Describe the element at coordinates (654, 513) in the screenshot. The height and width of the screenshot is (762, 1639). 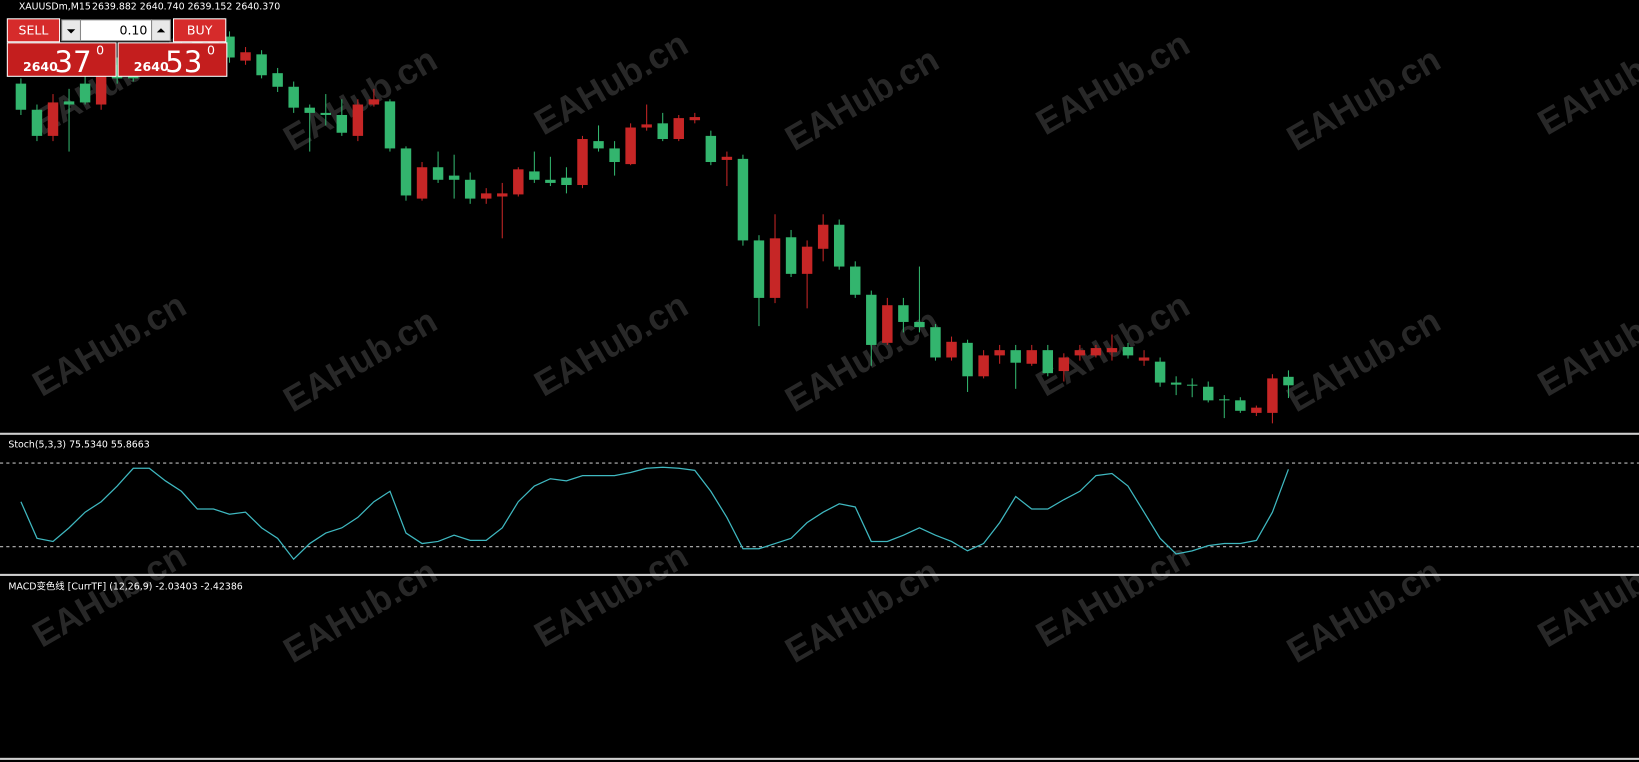
I see `stoch-line` at that location.